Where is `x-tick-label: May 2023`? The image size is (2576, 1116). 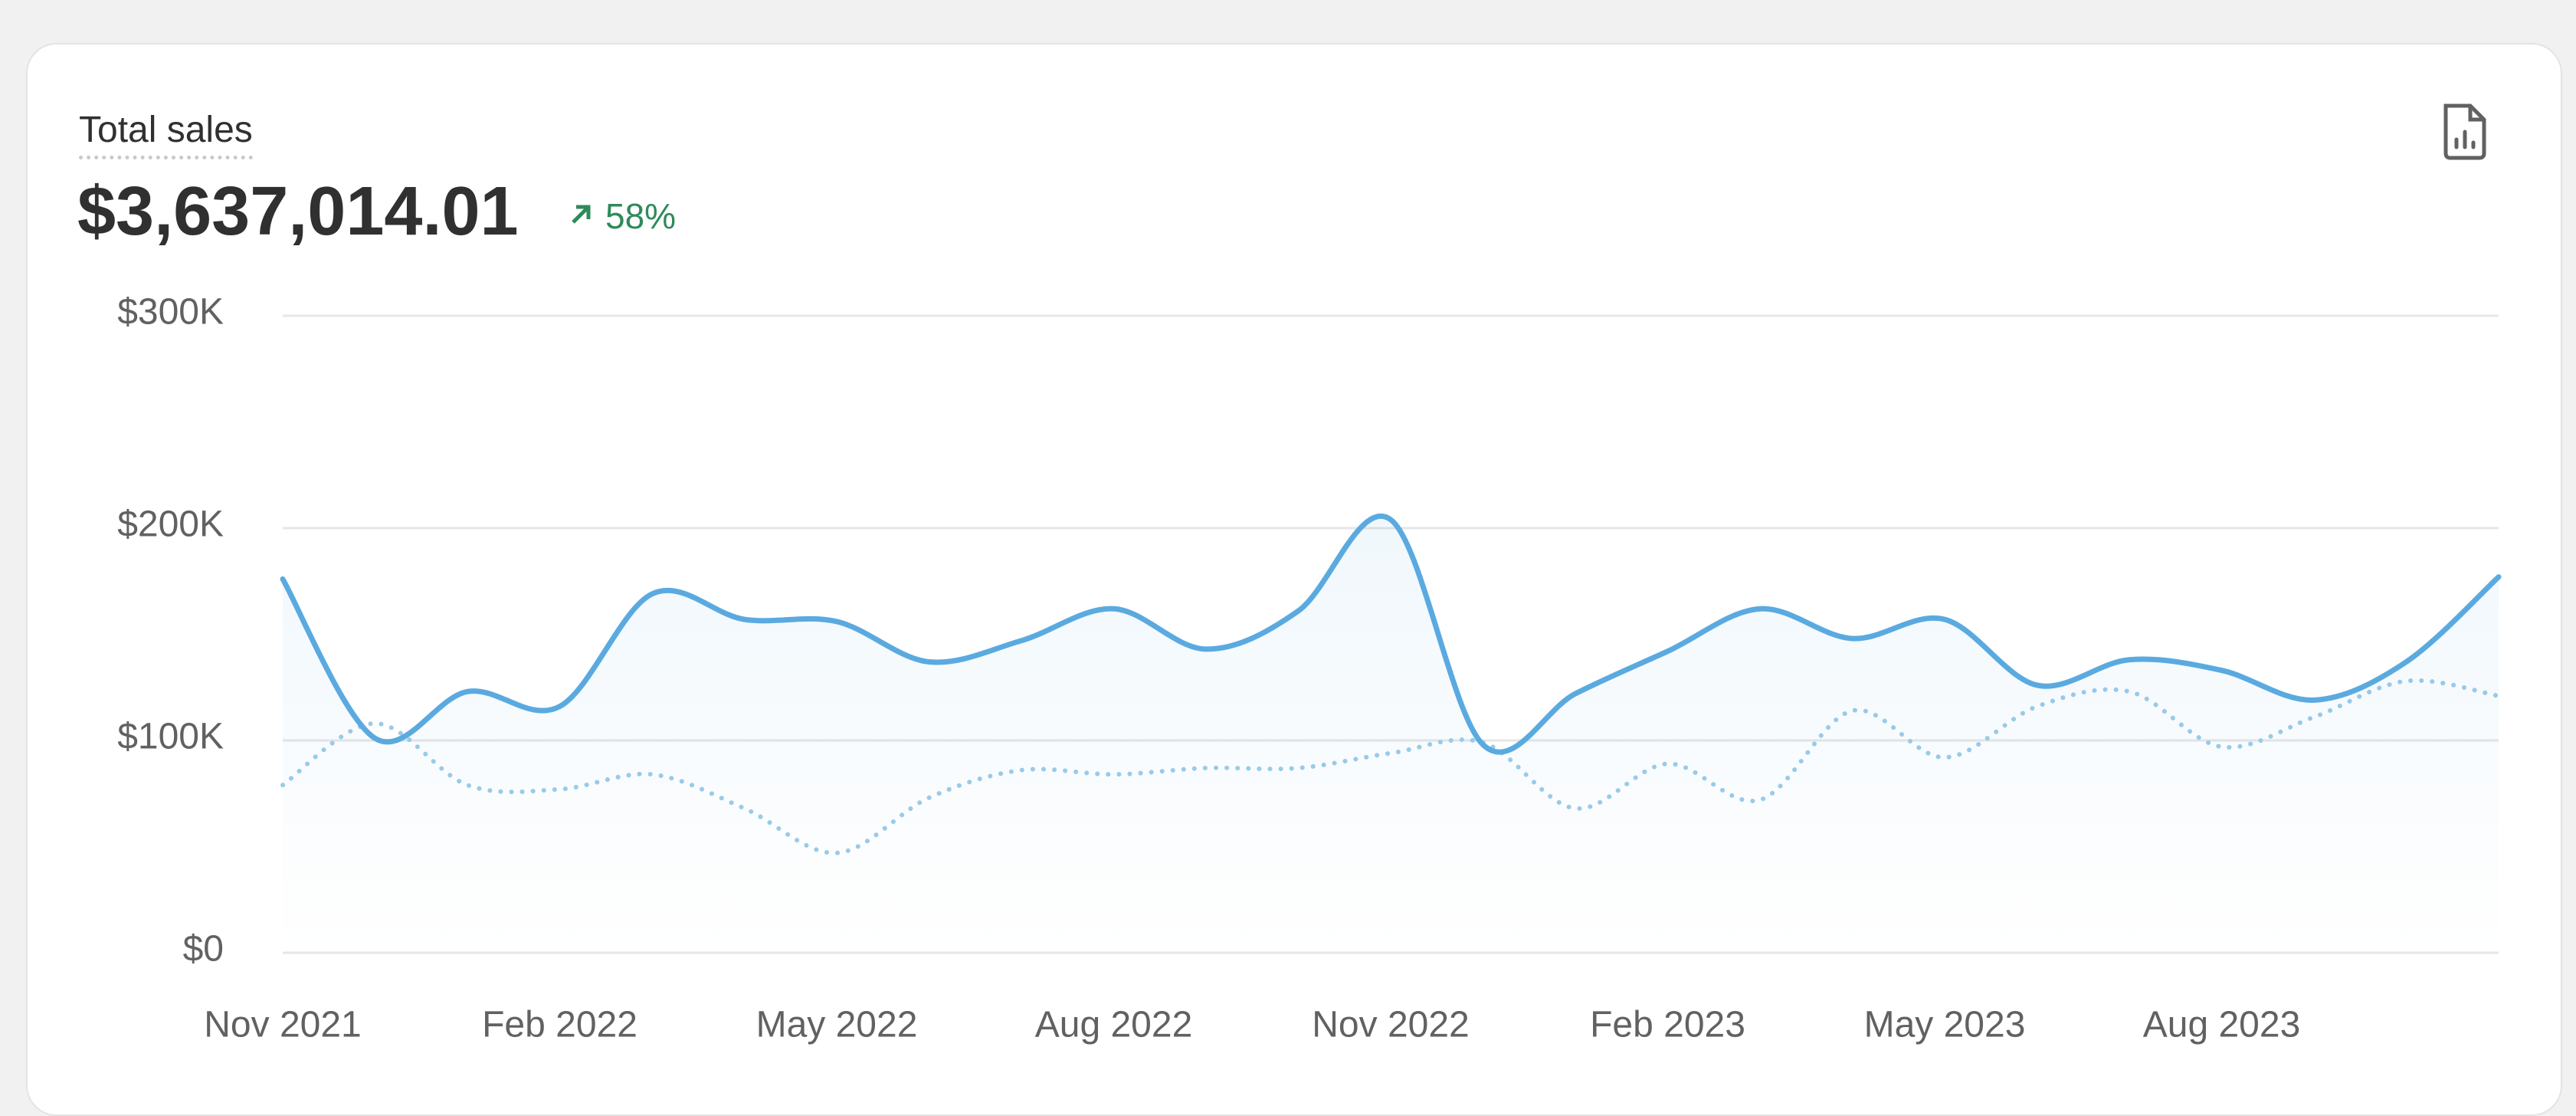
x-tick-label: May 2023 is located at coordinates (1945, 1025).